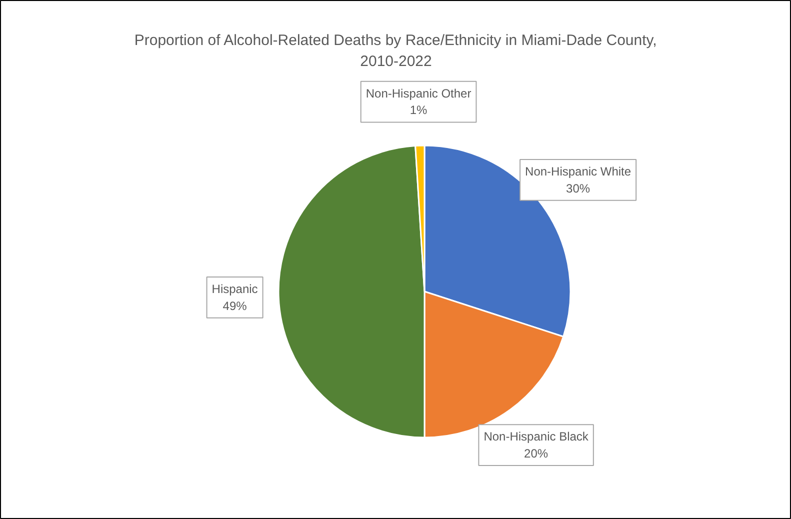  Describe the element at coordinates (419, 93) in the screenshot. I see `slice-label: Non-Hispanic Other` at that location.